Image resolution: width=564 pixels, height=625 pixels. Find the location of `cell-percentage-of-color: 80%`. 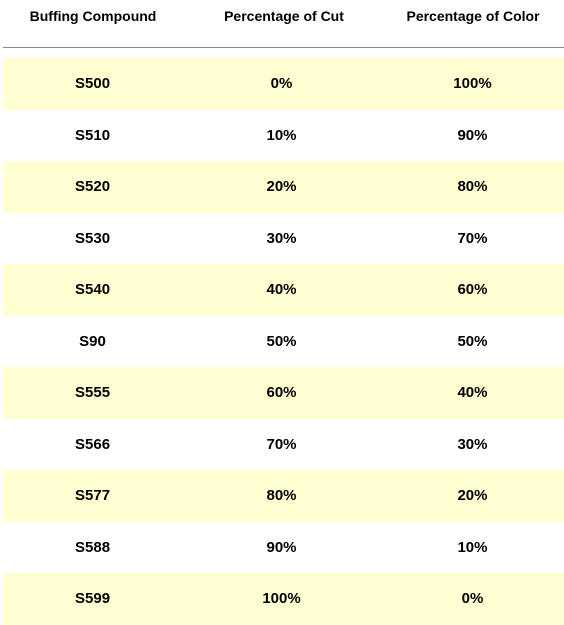

cell-percentage-of-color: 80% is located at coordinates (472, 187).